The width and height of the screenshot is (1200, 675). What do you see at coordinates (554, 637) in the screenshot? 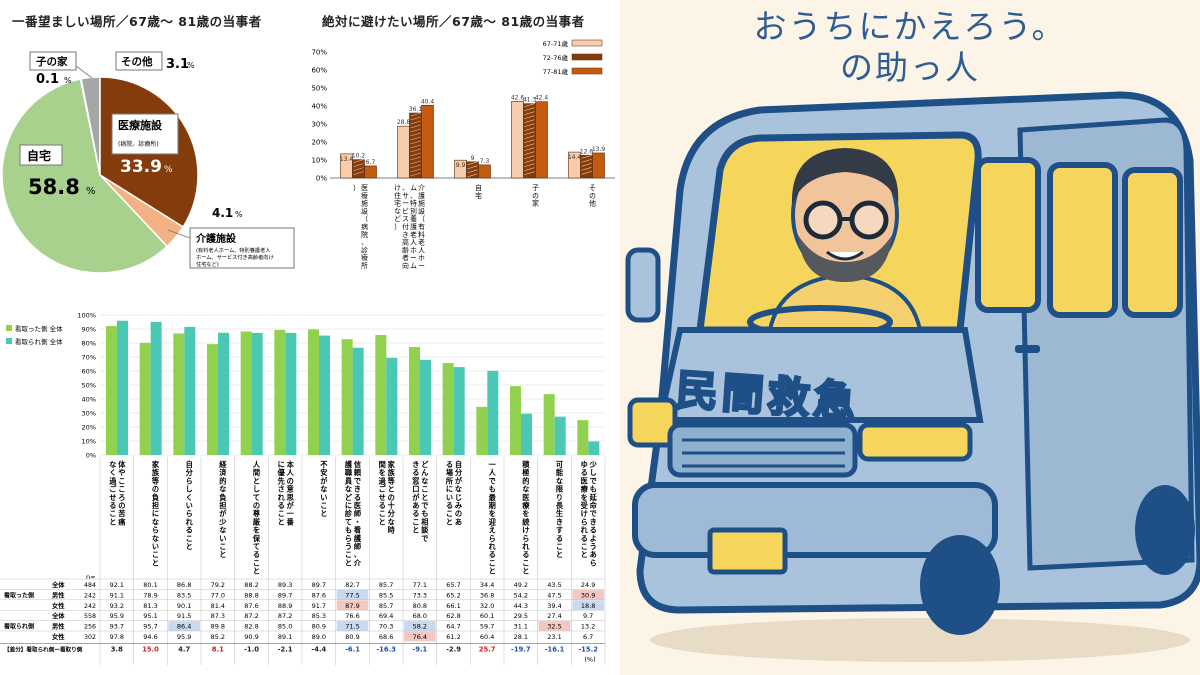
I see `table-cell: 23.1` at bounding box center [554, 637].